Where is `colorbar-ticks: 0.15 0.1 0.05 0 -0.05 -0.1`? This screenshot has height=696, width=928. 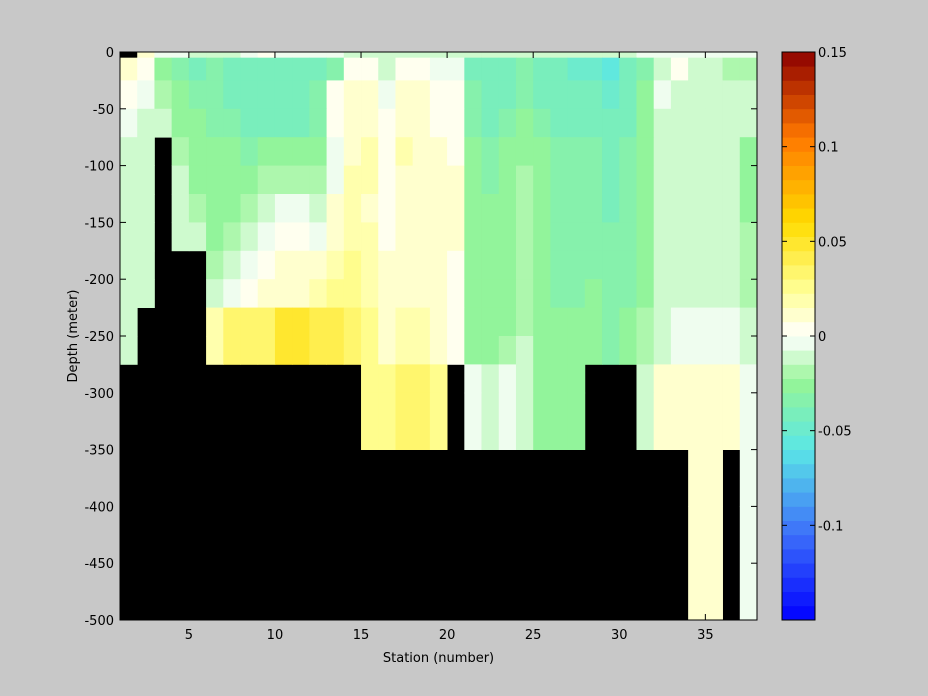 colorbar-ticks: 0.15 0.1 0.05 0 -0.05 -0.1 is located at coordinates (817, 290).